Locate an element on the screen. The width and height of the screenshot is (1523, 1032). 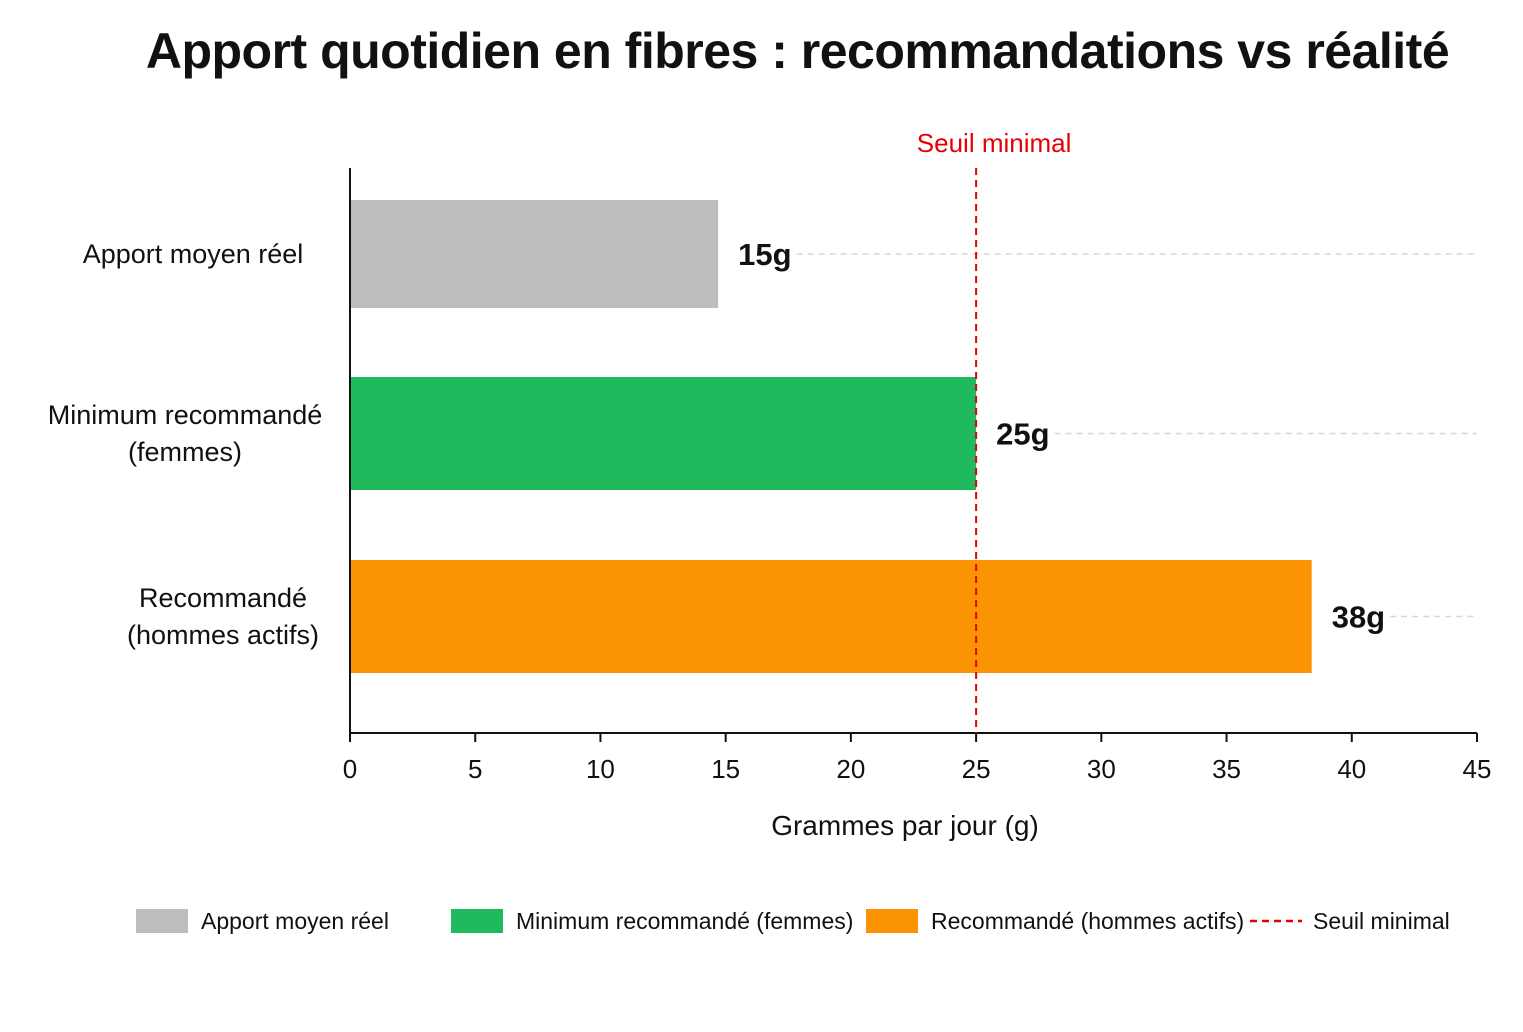
x-ticks: 0 5 10 15 20 25 30 35 40 45 is located at coordinates (917, 758).